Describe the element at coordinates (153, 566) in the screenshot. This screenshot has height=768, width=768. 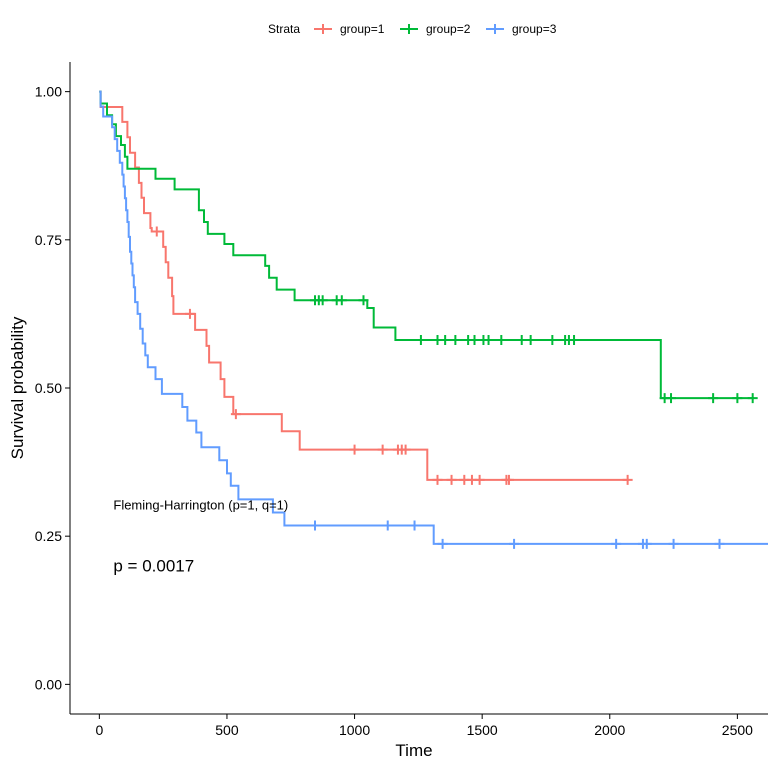
I see `pvalue-annotation: p = 0.0017` at that location.